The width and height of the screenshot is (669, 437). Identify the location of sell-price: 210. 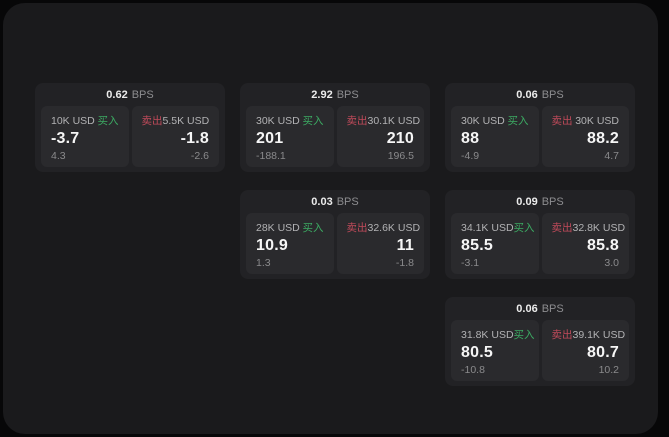
(400, 138).